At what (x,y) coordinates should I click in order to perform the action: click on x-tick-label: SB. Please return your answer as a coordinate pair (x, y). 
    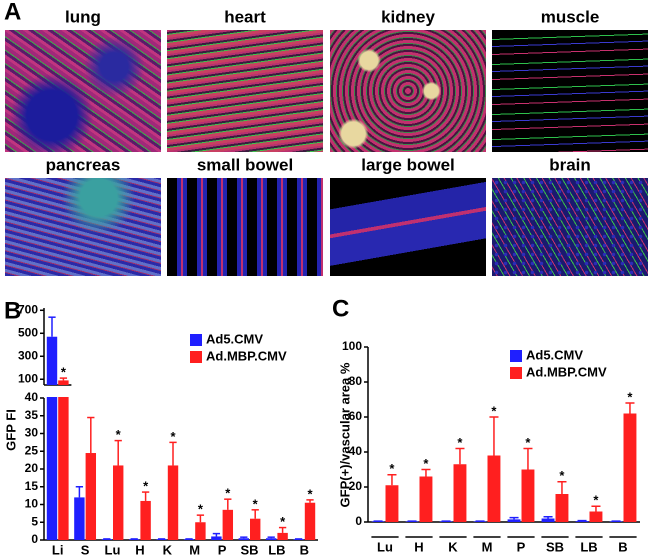
    Looking at the image, I should click on (249, 549).